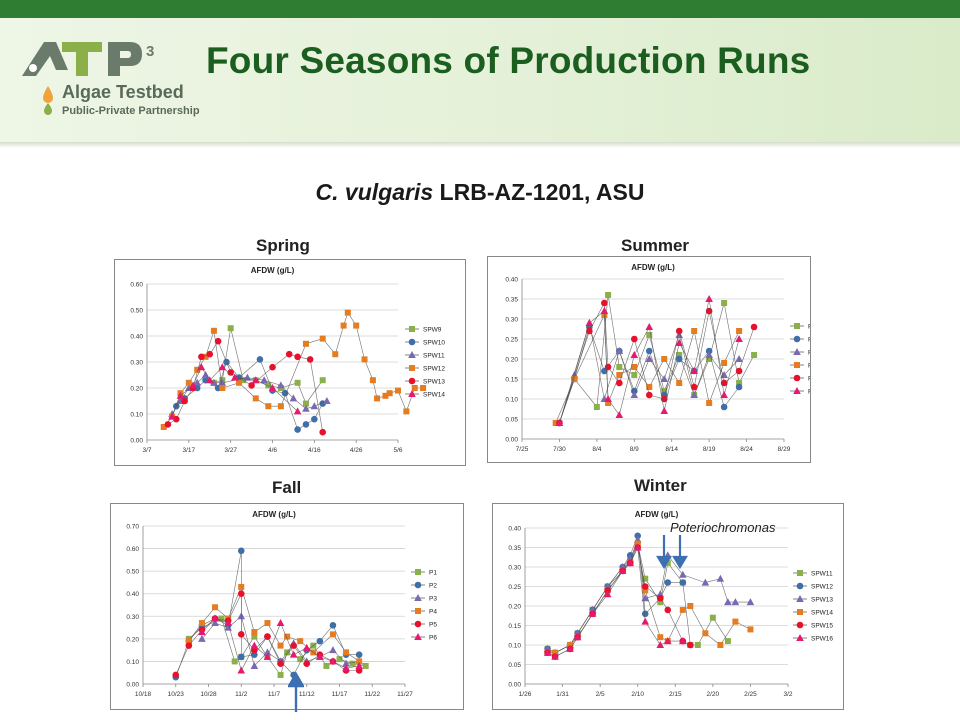  What do you see at coordinates (615, 601) in the screenshot?
I see `series-spw16` at bounding box center [615, 601].